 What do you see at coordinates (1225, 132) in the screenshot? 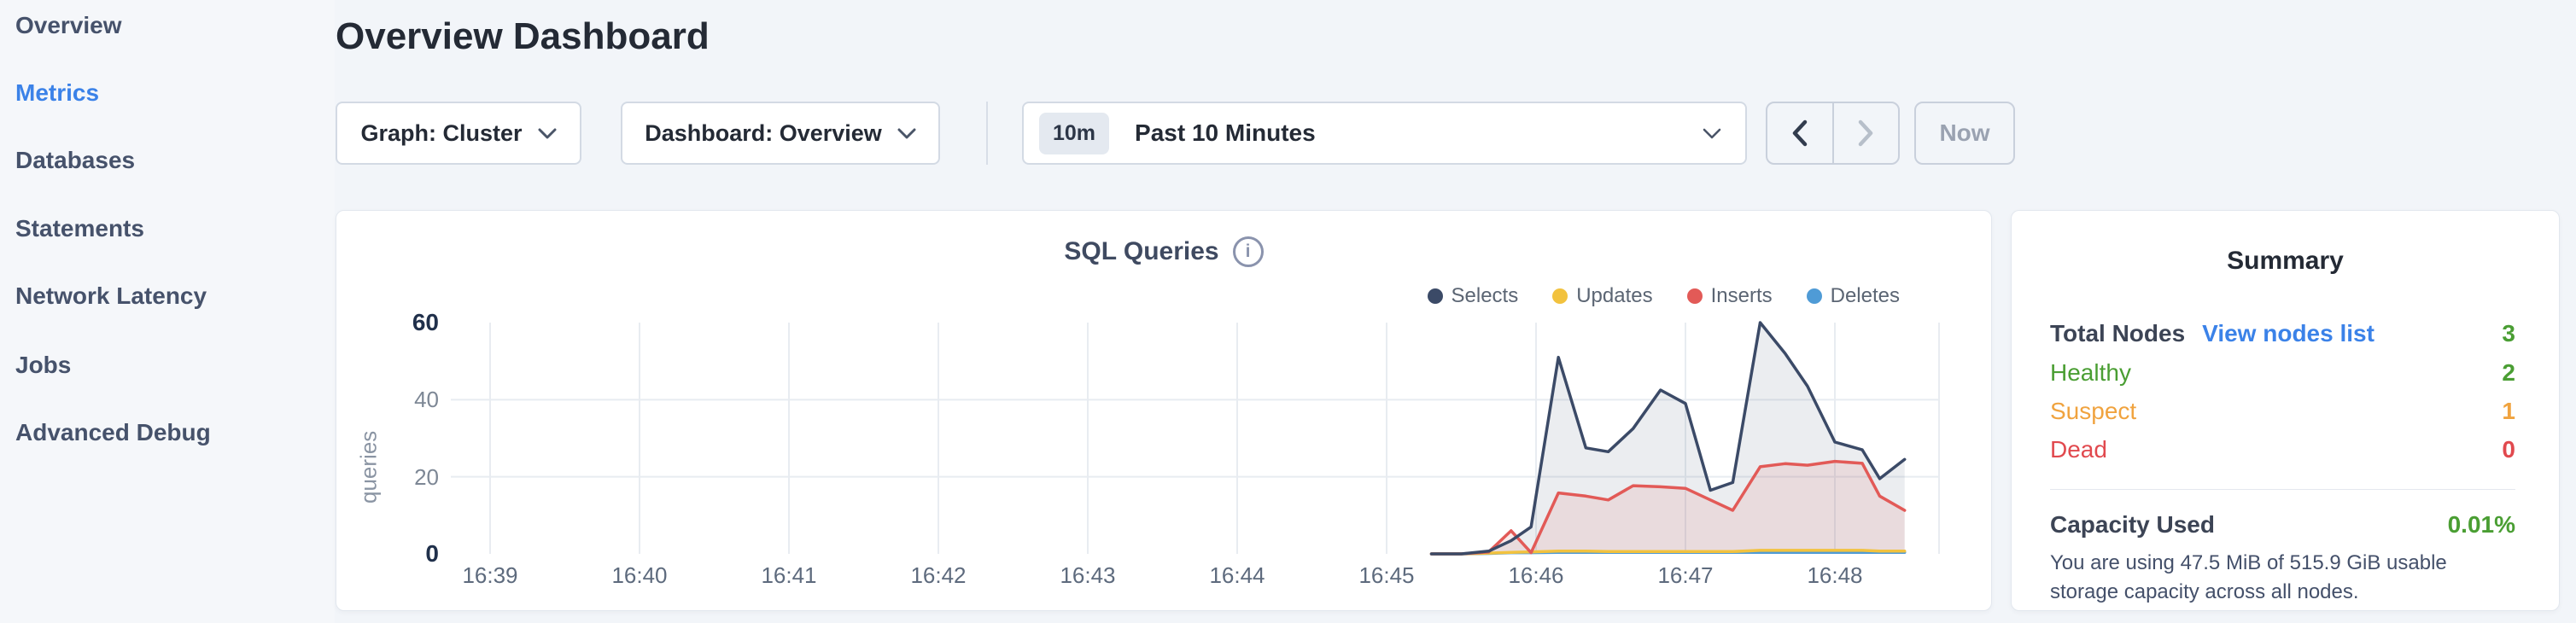
I see `time-range-label: Past 10 Minutes` at bounding box center [1225, 132].